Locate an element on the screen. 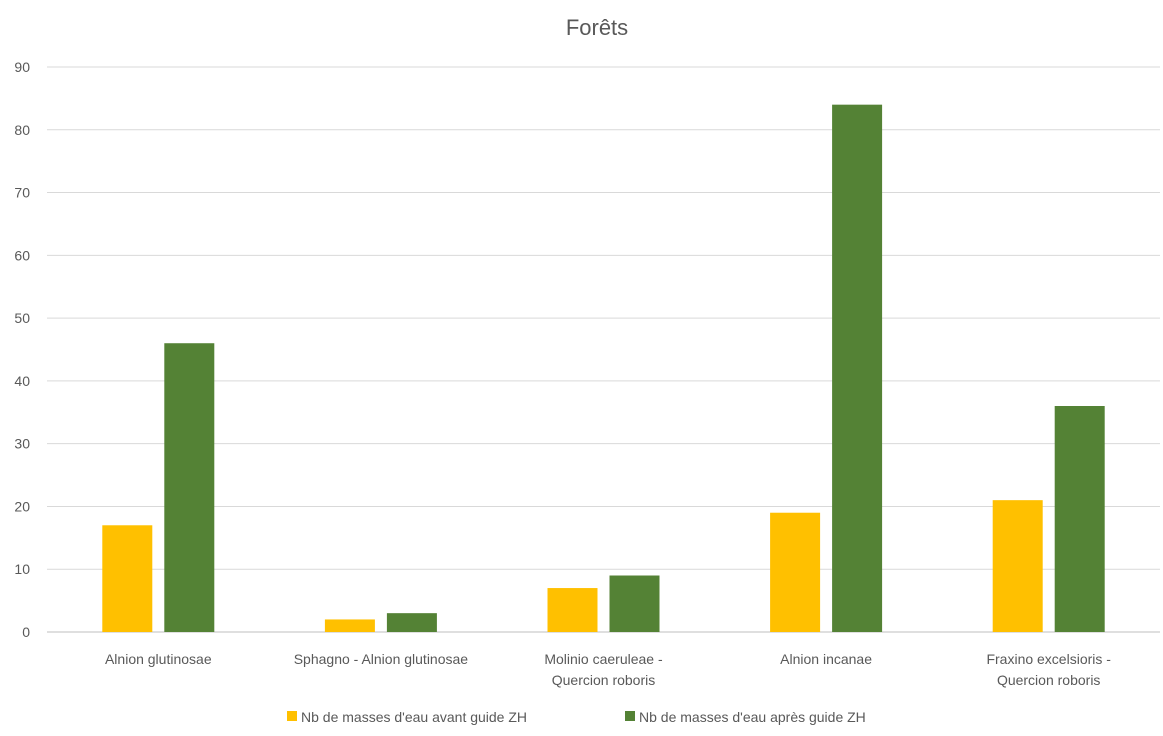 The width and height of the screenshot is (1163, 736). x-category-label: Fraxino excelsioris -Quercion roboris is located at coordinates (1048, 669).